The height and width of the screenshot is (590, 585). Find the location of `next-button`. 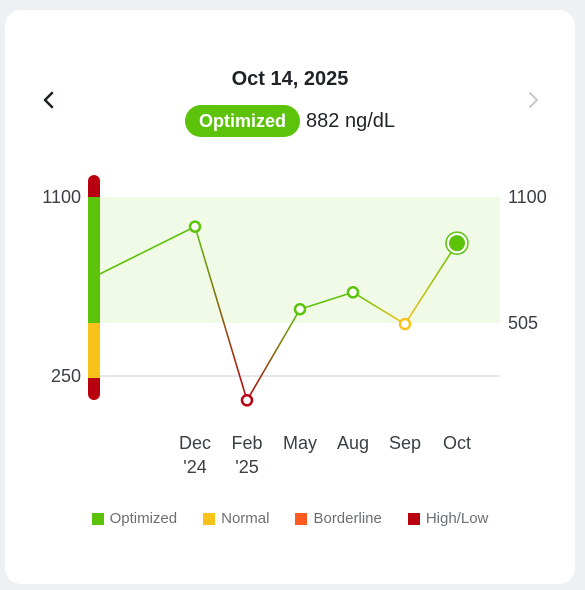

next-button is located at coordinates (533, 100).